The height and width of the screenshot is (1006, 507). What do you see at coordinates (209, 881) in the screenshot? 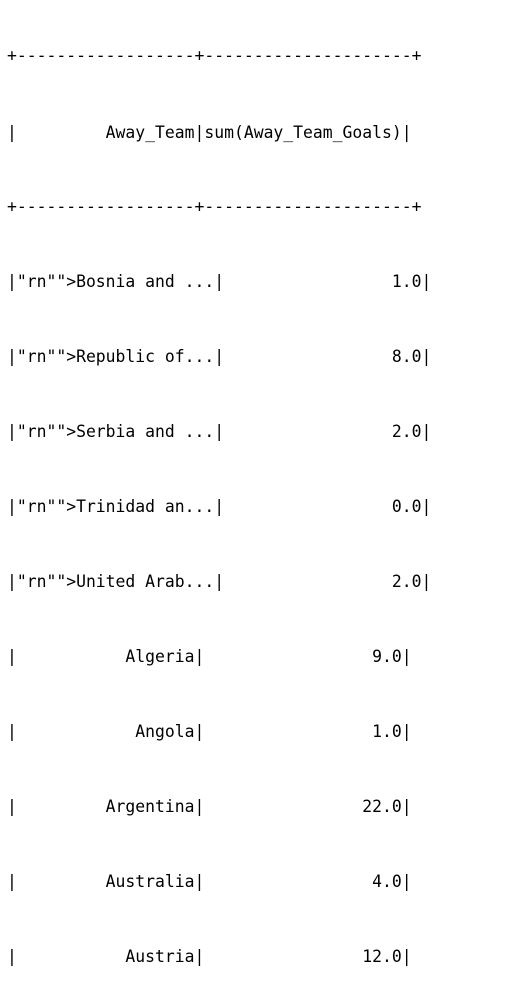
I see `table-row: | Australia| 4.0|` at bounding box center [209, 881].